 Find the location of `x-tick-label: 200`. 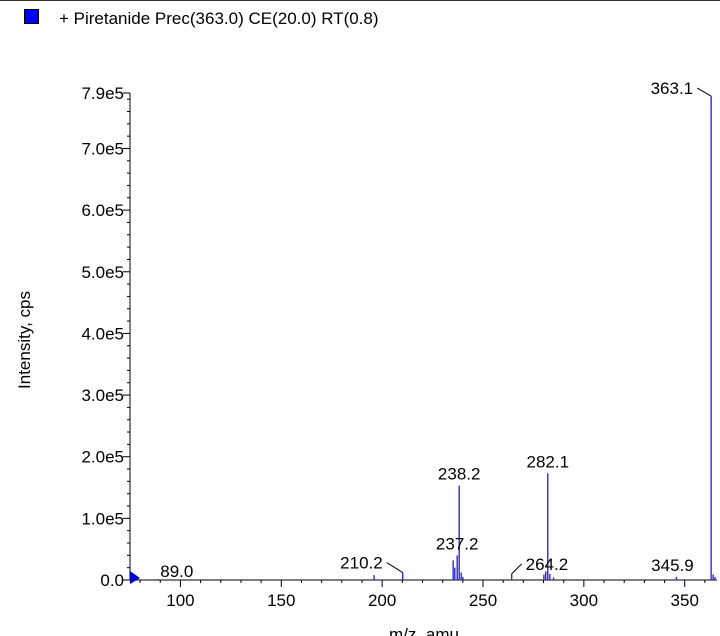

x-tick-label: 200 is located at coordinates (382, 600).